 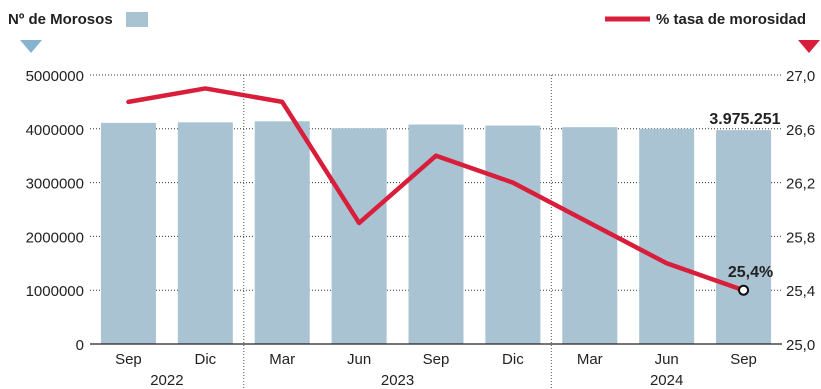 I want to click on last-bar-value-label: 3.975.251, so click(x=744, y=119).